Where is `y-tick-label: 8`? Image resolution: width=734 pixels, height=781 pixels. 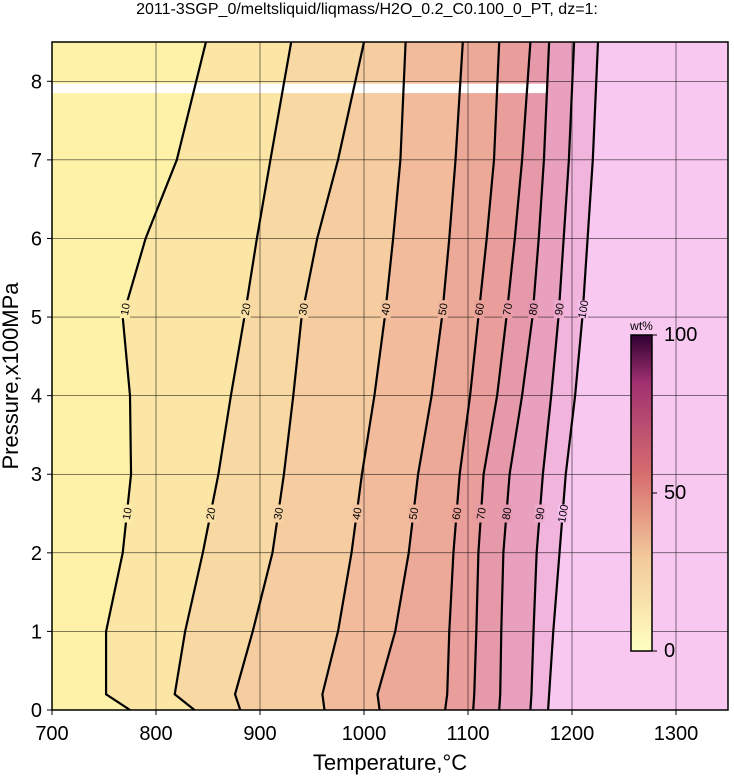
y-tick-label: 8 is located at coordinates (36, 82).